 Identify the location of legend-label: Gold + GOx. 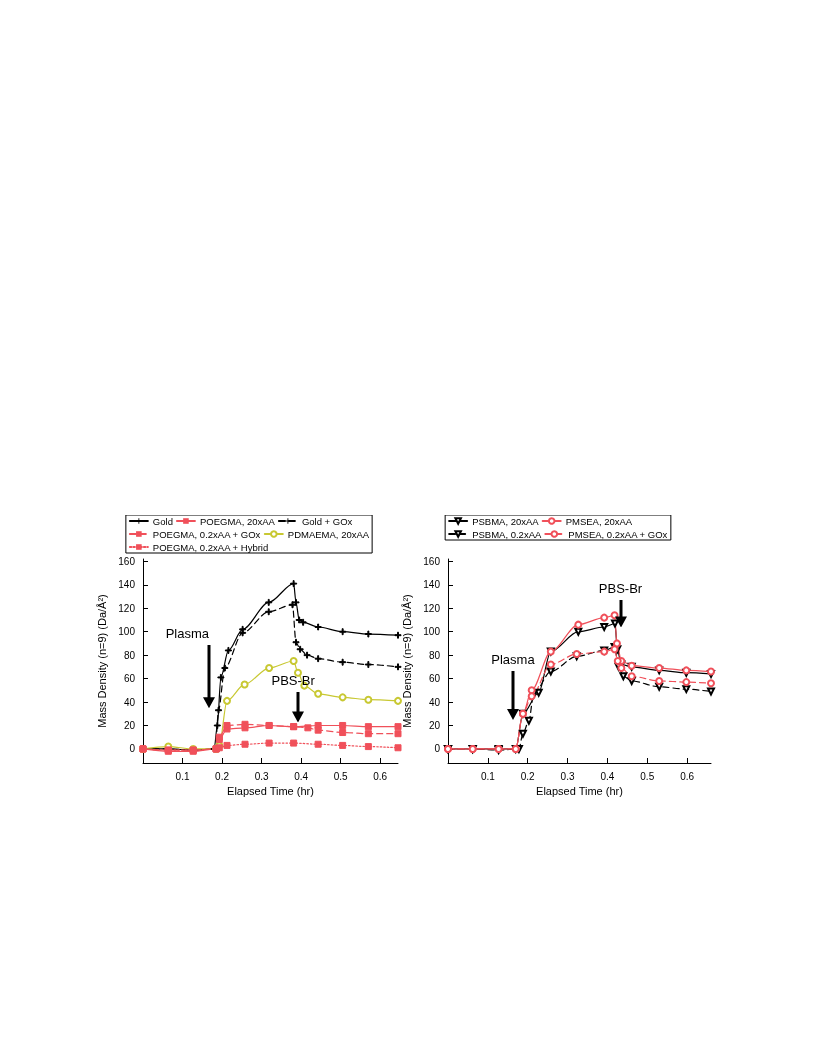
(327, 521).